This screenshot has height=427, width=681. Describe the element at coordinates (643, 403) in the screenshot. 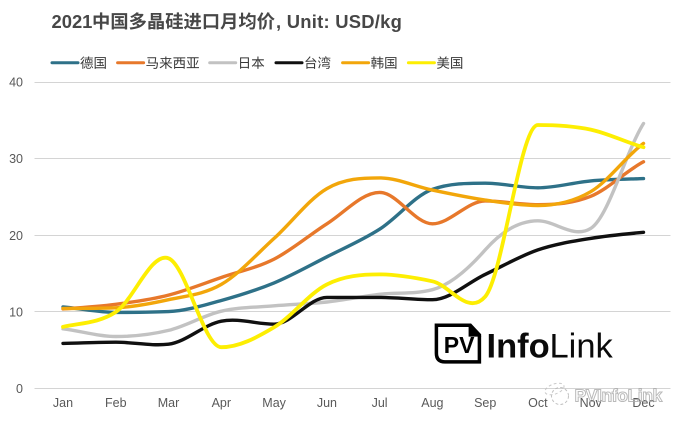

I see `svg-text: Dec` at that location.